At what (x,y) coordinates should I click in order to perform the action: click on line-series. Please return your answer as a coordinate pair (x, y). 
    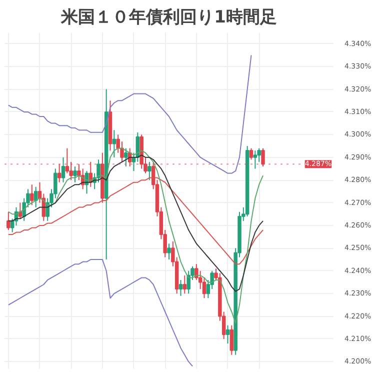
    Looking at the image, I should click on (100, 313).